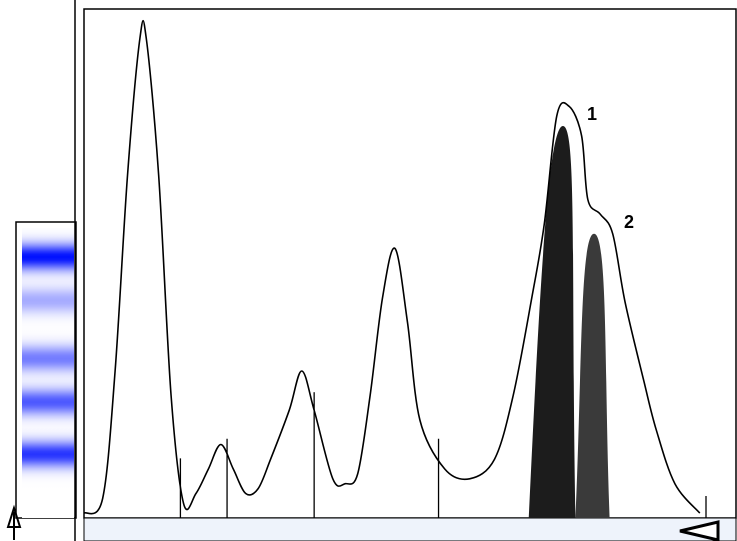 The width and height of the screenshot is (737, 541). I want to click on peak-label-1: 1, so click(592, 114).